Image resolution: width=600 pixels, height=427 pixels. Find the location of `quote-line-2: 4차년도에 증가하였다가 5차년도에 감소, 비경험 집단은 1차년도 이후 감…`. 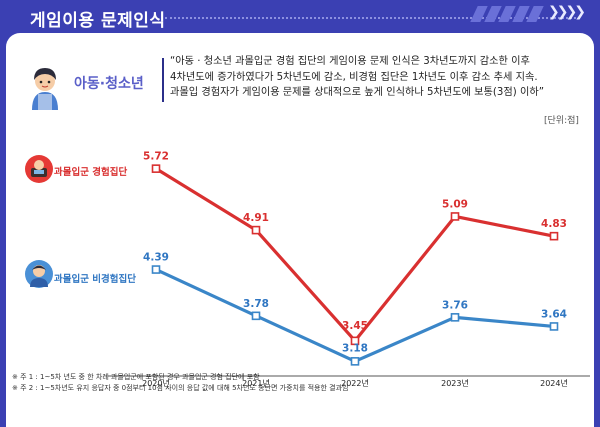

quote-line-2: 4차년도에 증가하였다가 5차년도에 감소, 비경험 집단은 1차년도 이후 감… is located at coordinates (354, 77).